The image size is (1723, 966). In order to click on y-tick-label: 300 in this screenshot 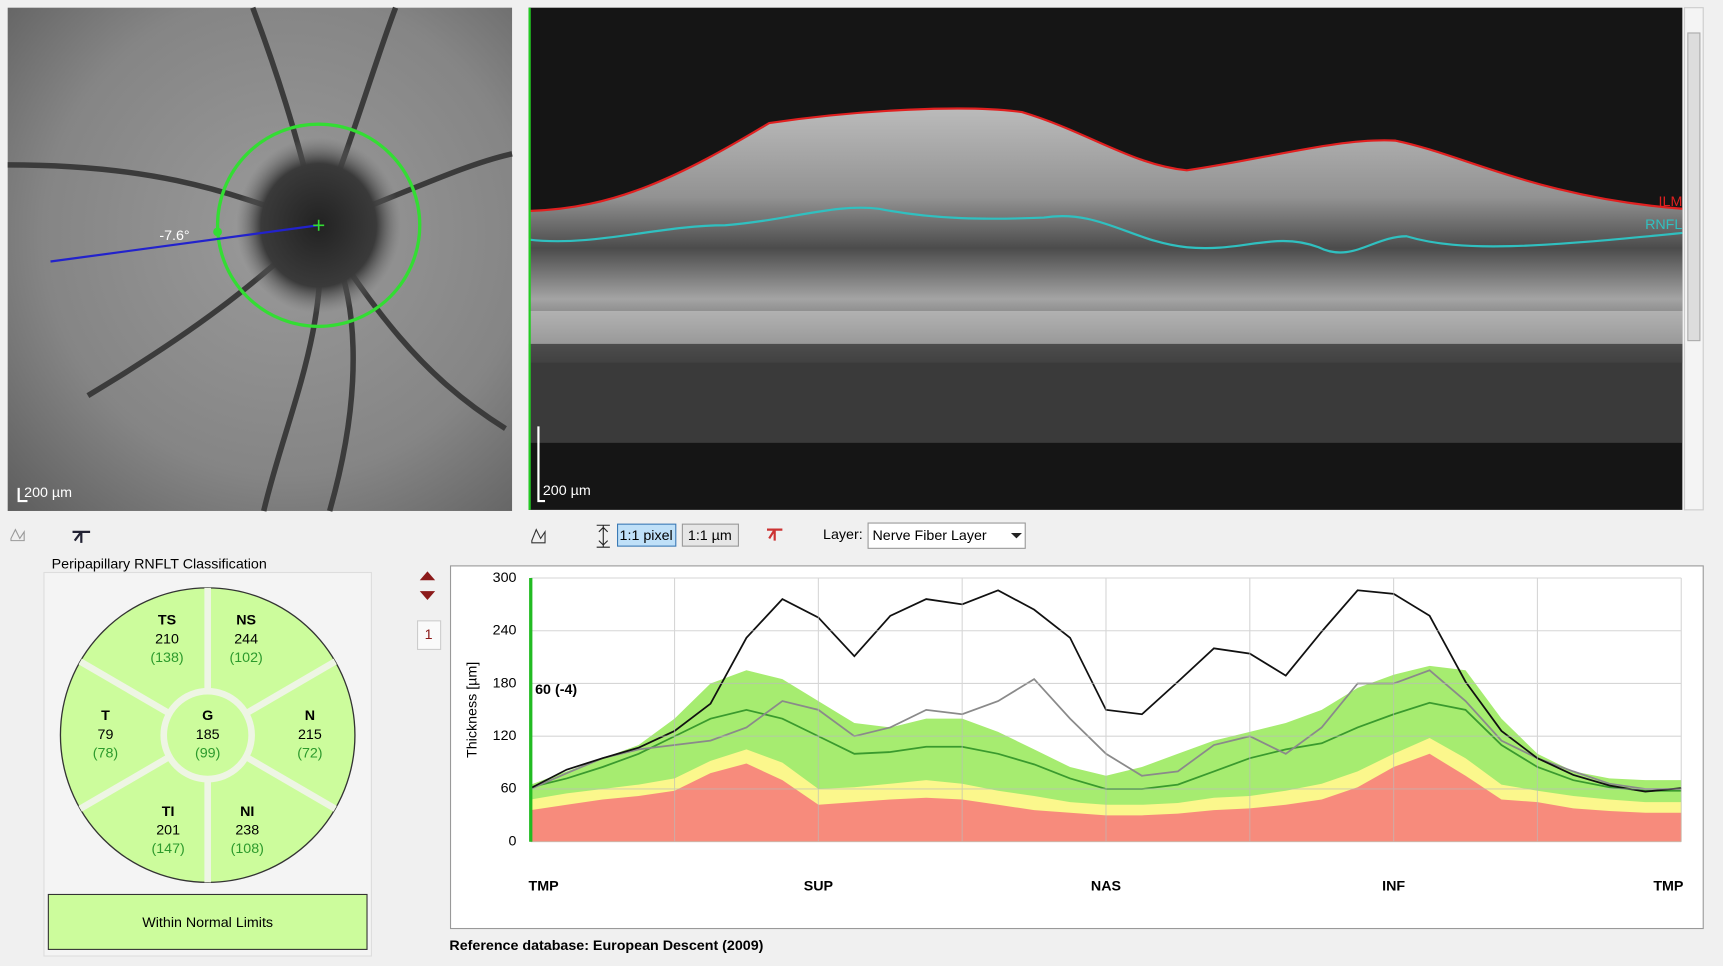, I will do `click(505, 578)`.